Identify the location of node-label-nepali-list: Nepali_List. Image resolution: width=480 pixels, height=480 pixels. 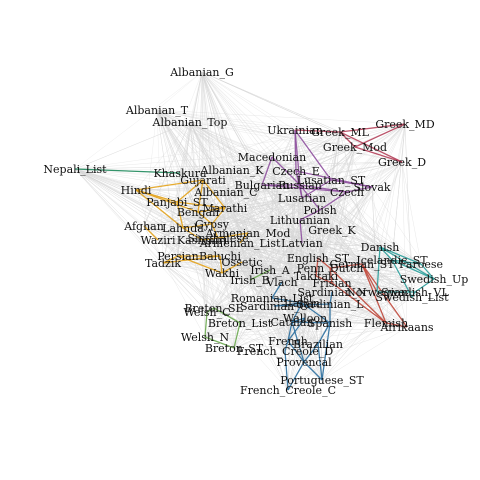
(75, 169).